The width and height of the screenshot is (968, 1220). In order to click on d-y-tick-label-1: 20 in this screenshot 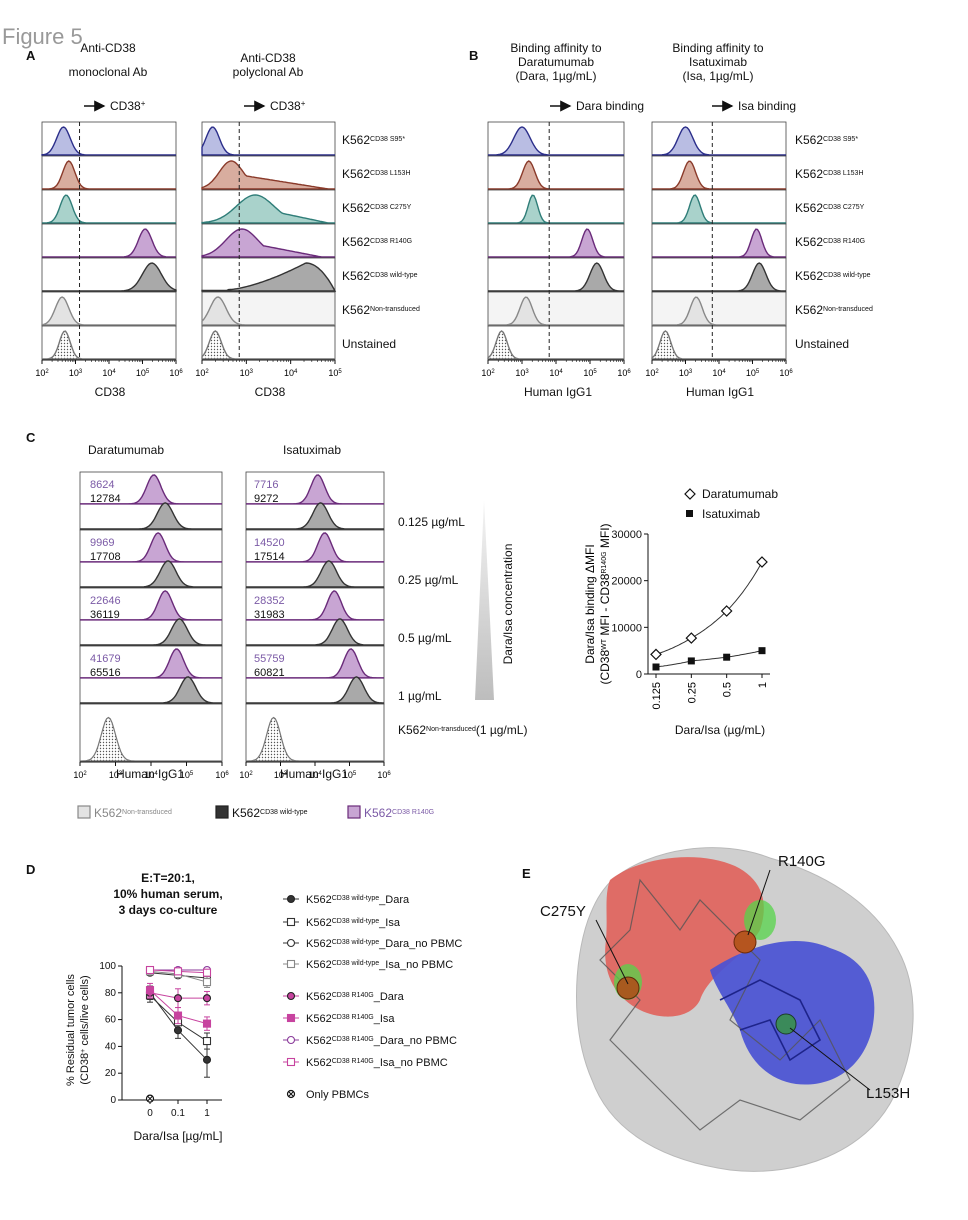, I will do `click(111, 1073)`.